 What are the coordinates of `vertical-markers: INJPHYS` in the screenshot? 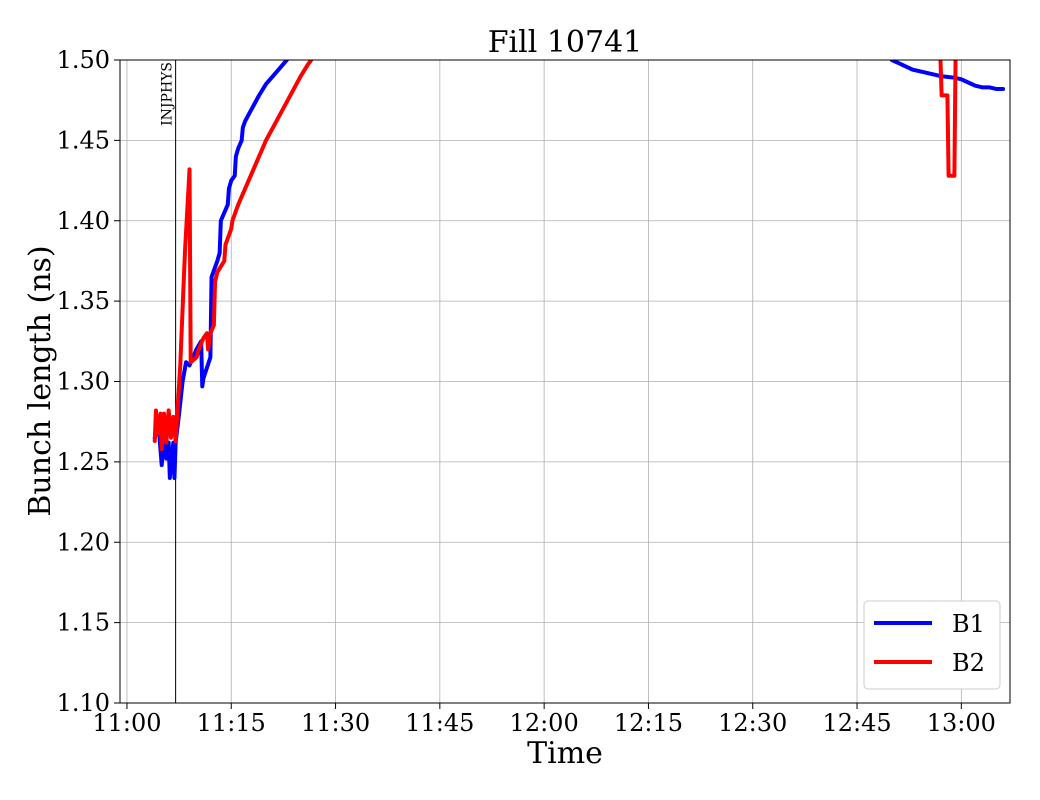 It's located at (168, 381).